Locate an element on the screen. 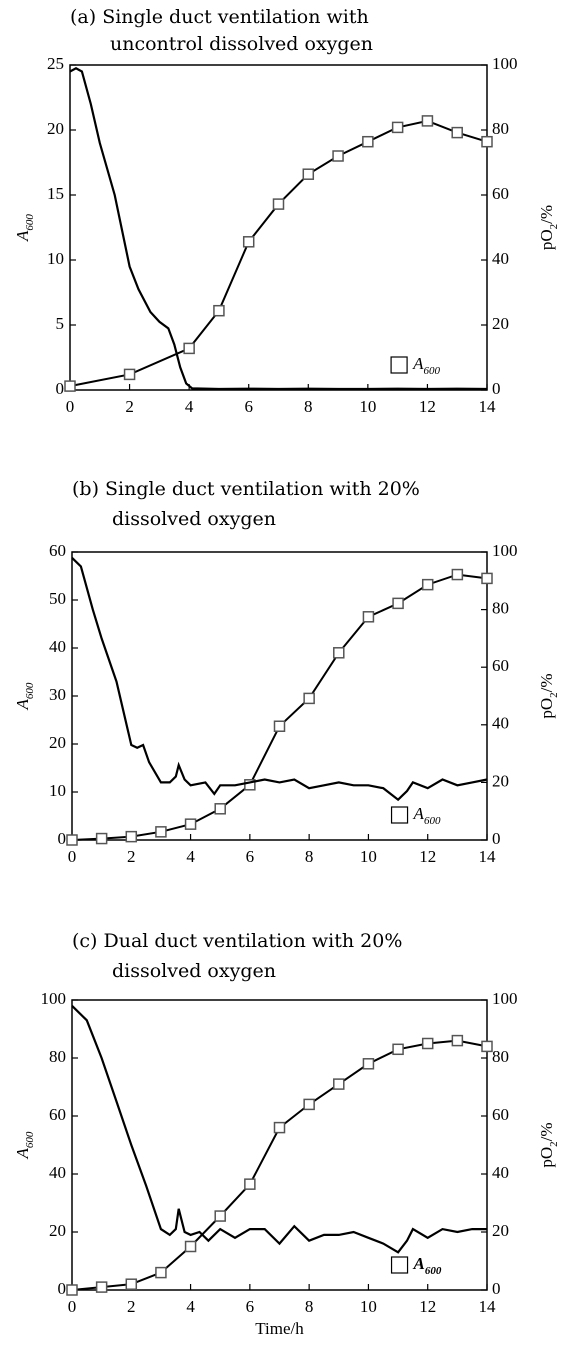  y-tick-label: 25 is located at coordinates (55, 63).